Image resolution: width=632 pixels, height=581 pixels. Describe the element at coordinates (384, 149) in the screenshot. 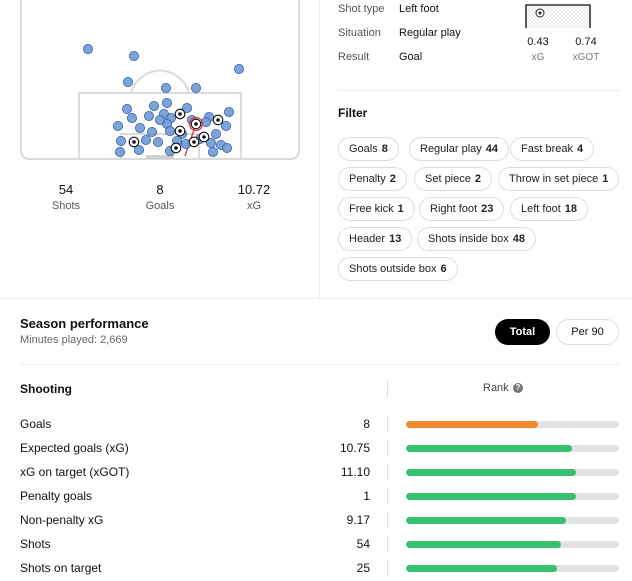

I see `chip-count: 8` at that location.